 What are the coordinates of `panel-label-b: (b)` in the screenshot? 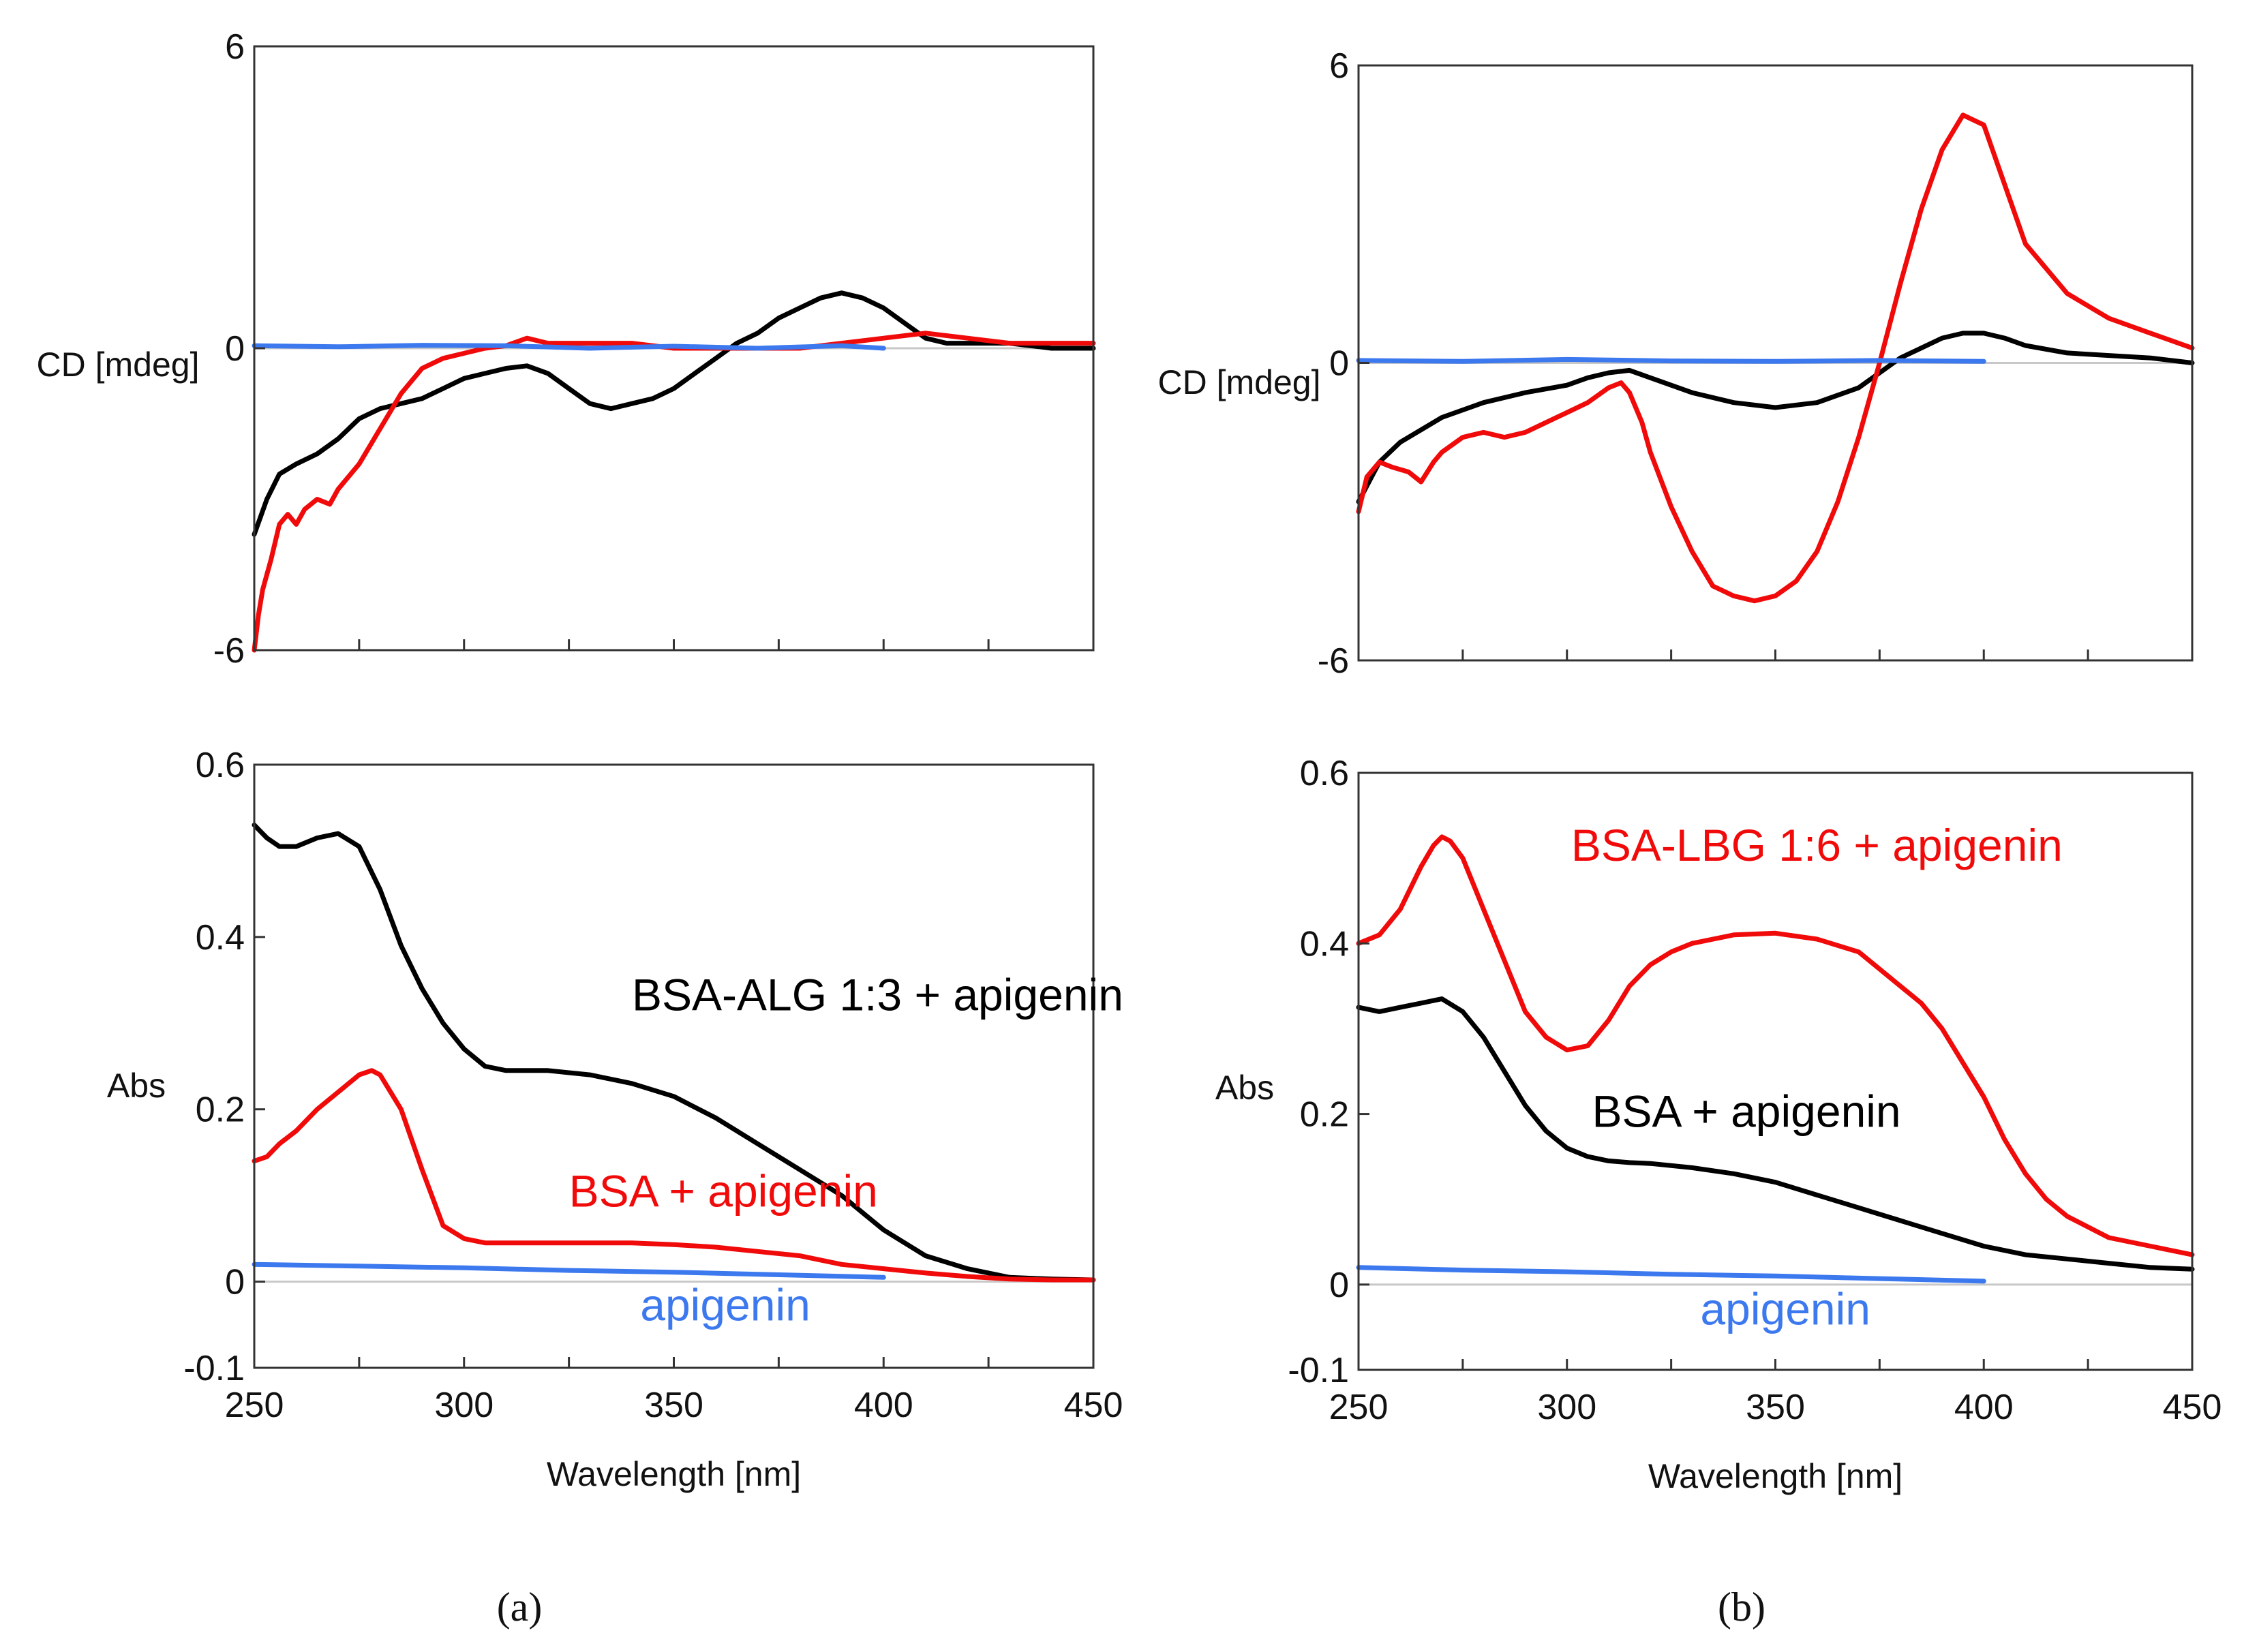 It's located at (1741, 1607).